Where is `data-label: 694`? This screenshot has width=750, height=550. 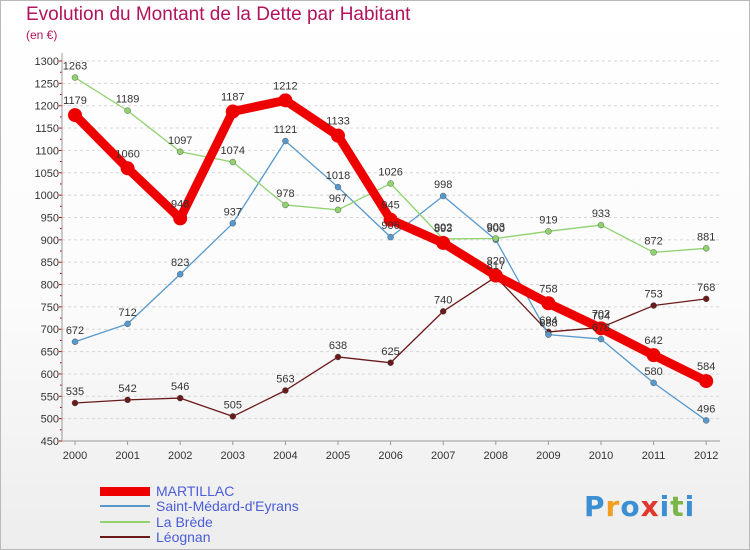 data-label: 694 is located at coordinates (548, 321).